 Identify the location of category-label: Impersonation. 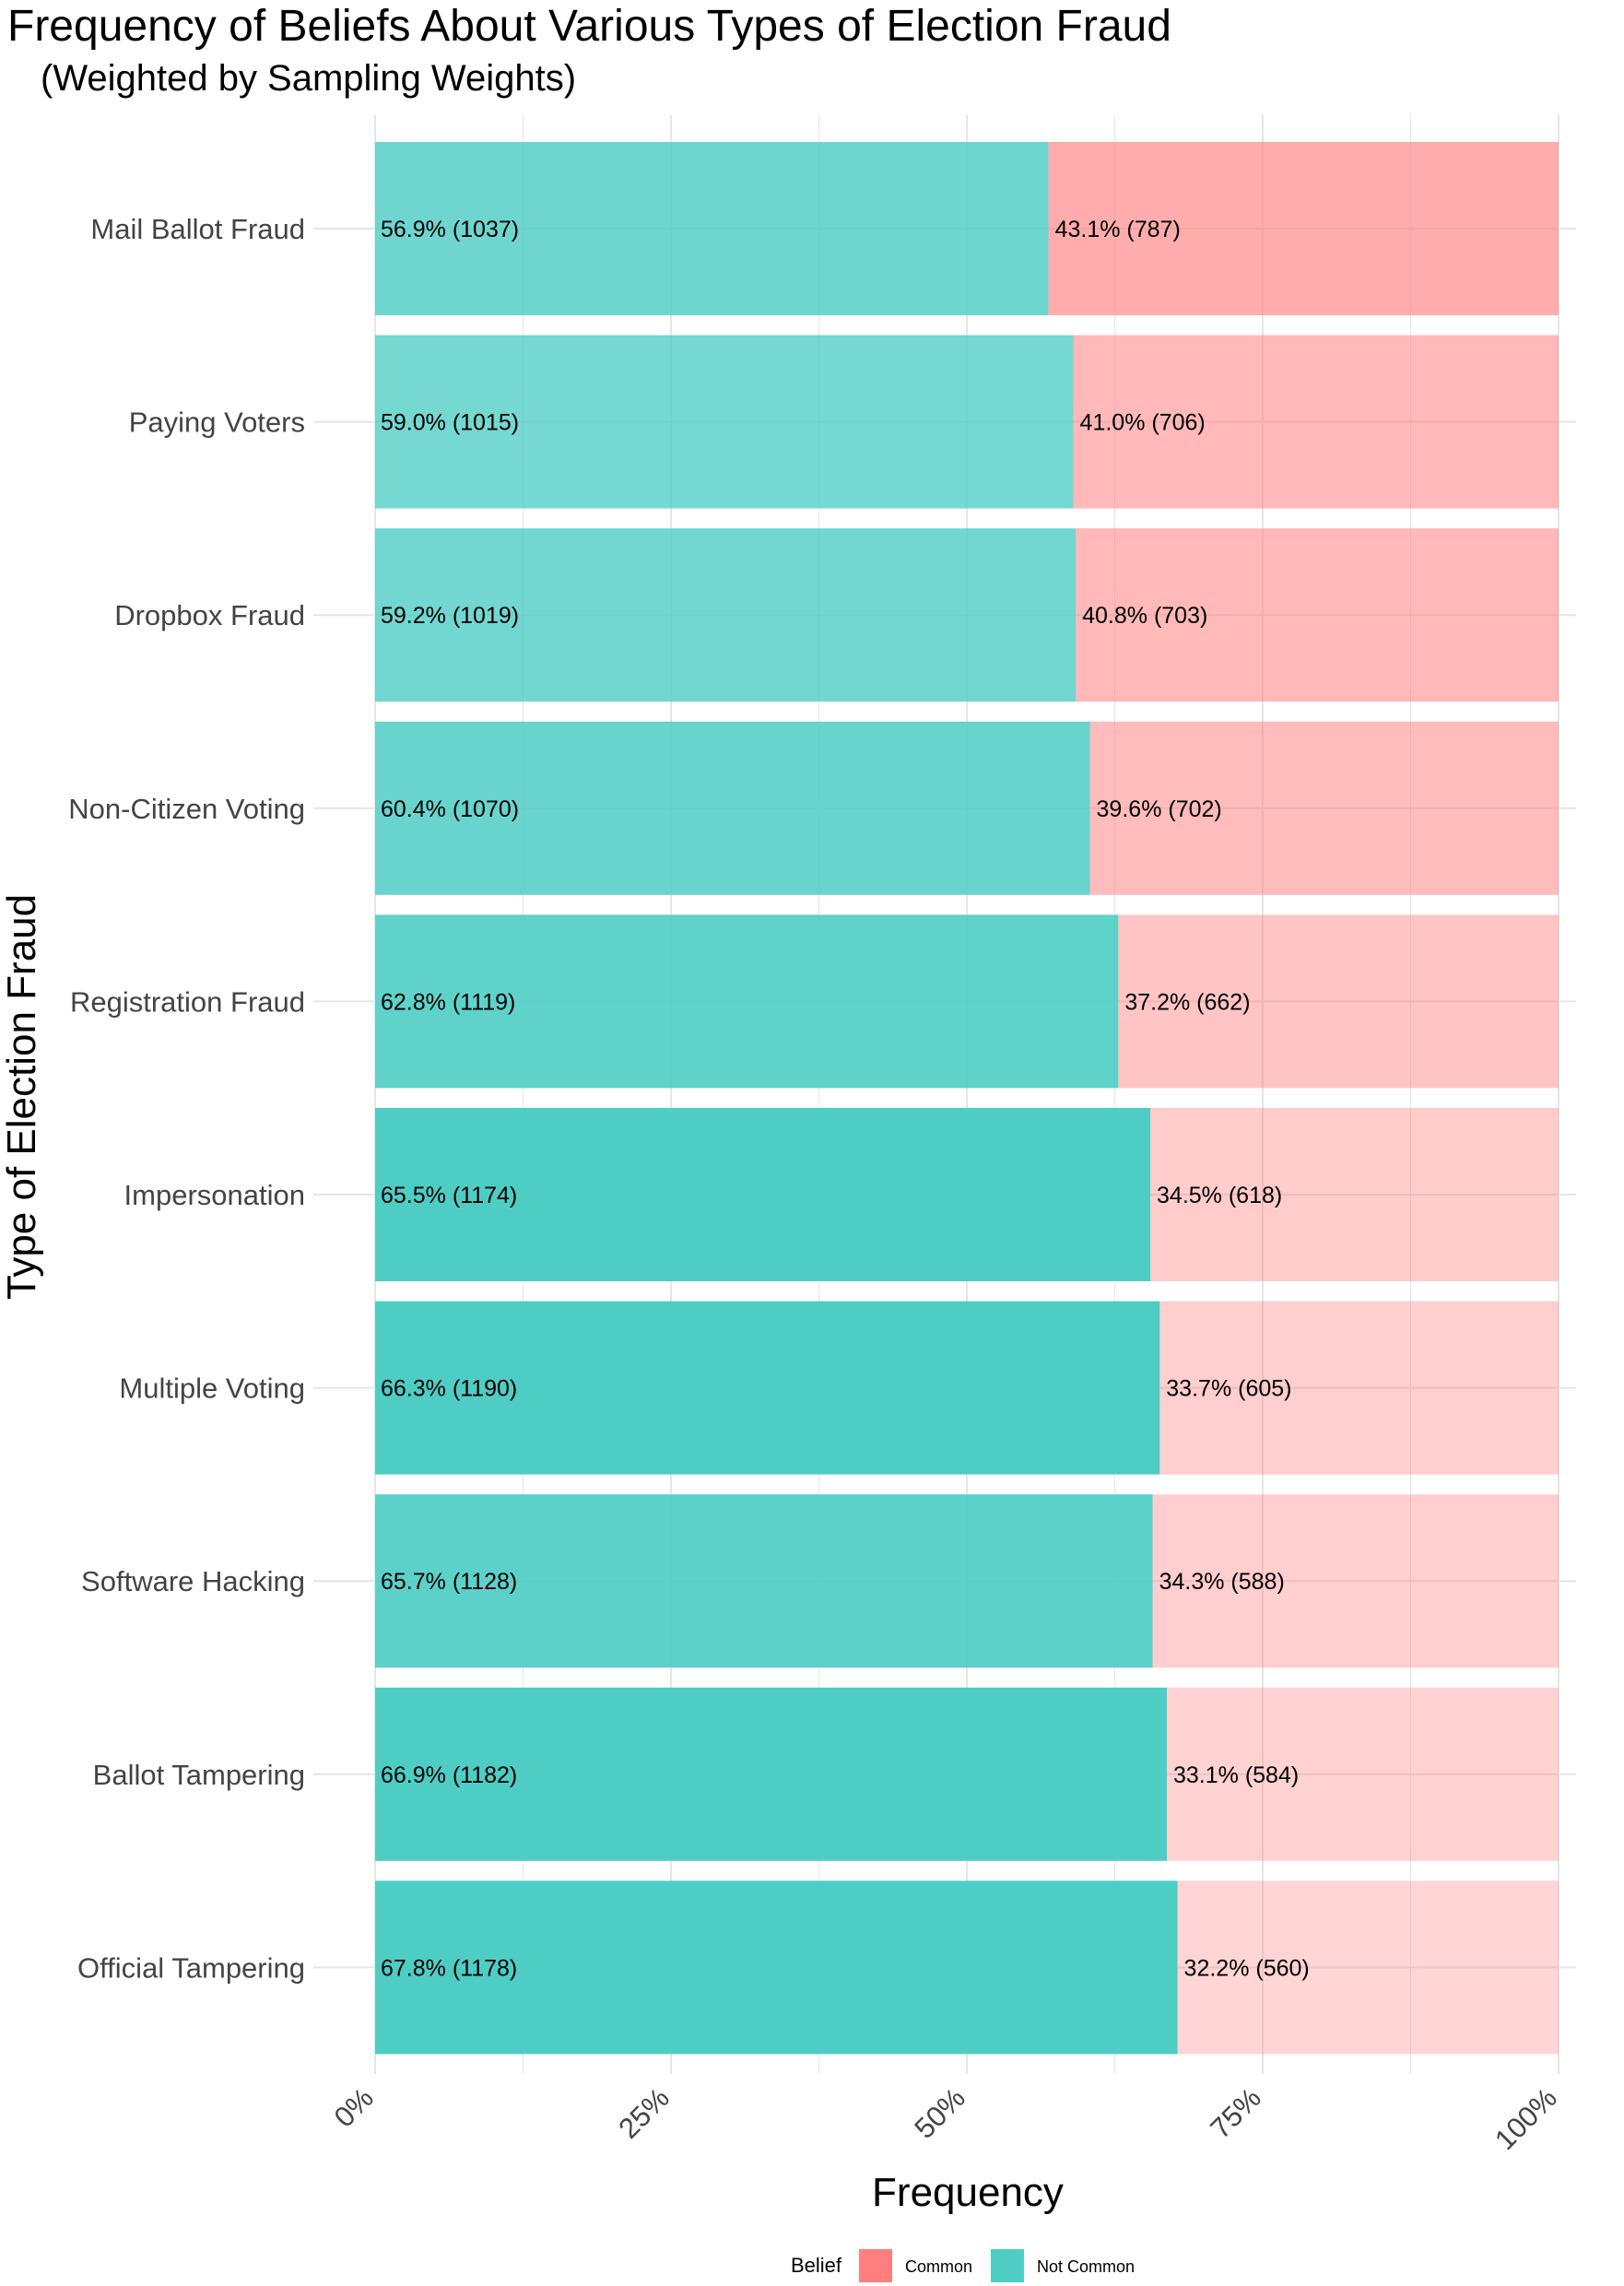
(214, 1195).